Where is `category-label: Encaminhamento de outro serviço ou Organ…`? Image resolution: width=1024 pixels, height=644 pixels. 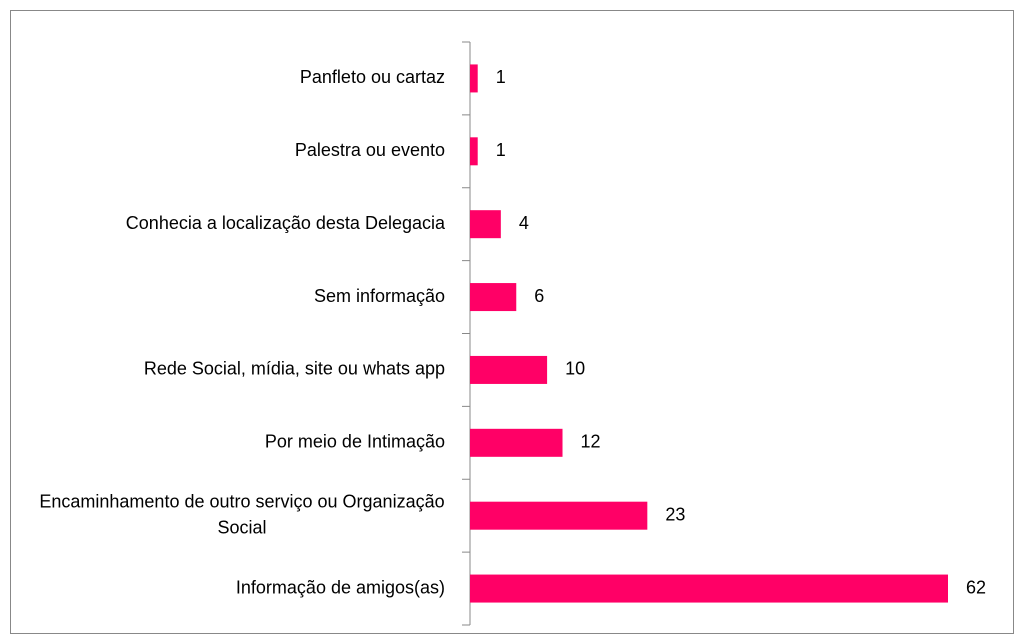
category-label: Encaminhamento de outro serviço ou Organ… is located at coordinates (241, 514).